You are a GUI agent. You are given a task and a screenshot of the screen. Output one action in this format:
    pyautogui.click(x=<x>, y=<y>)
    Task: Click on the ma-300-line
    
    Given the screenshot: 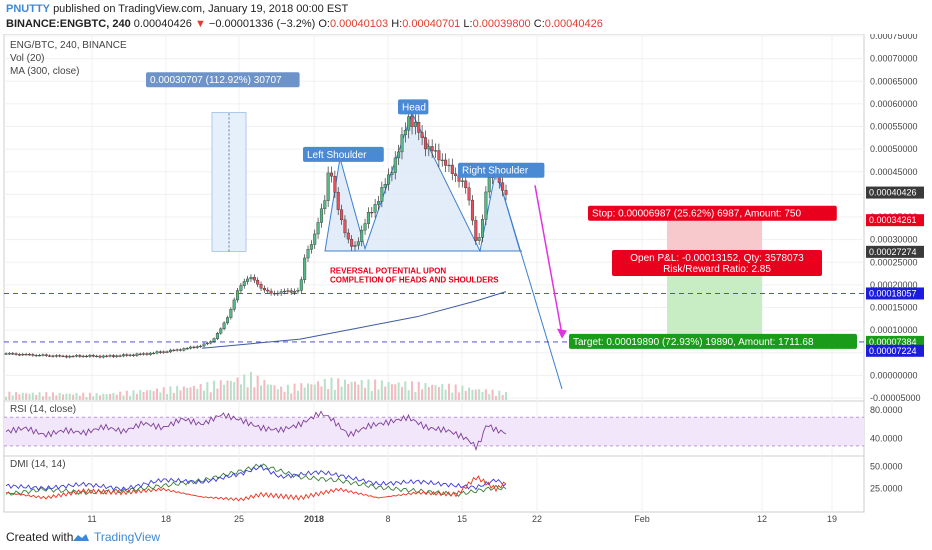 What is the action you would take?
    pyautogui.click(x=354, y=320)
    